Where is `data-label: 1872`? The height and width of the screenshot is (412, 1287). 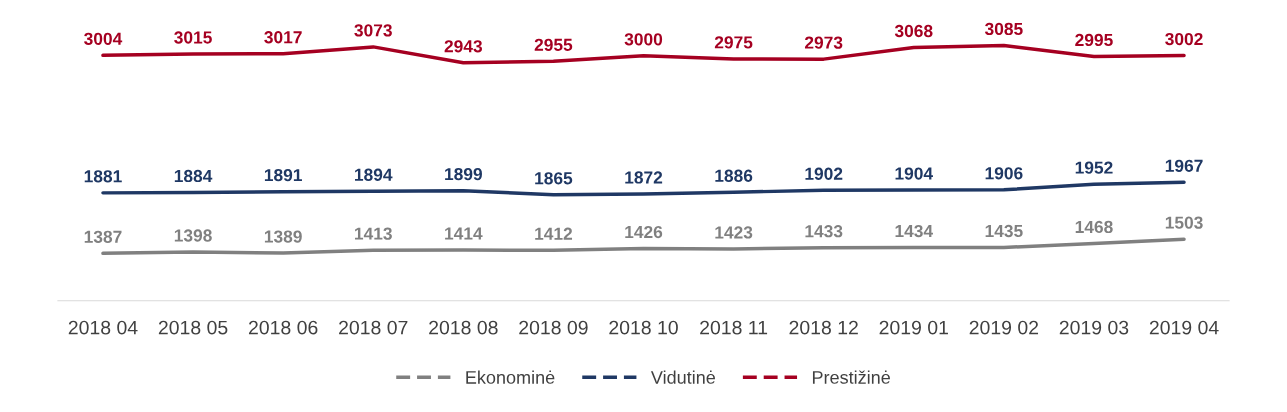
data-label: 1872 is located at coordinates (644, 177).